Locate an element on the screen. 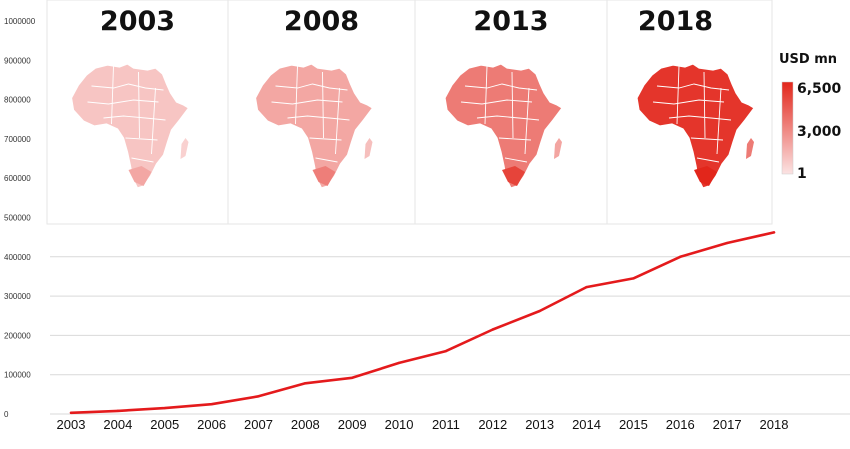  x-tick-label: 2015 is located at coordinates (633, 424).